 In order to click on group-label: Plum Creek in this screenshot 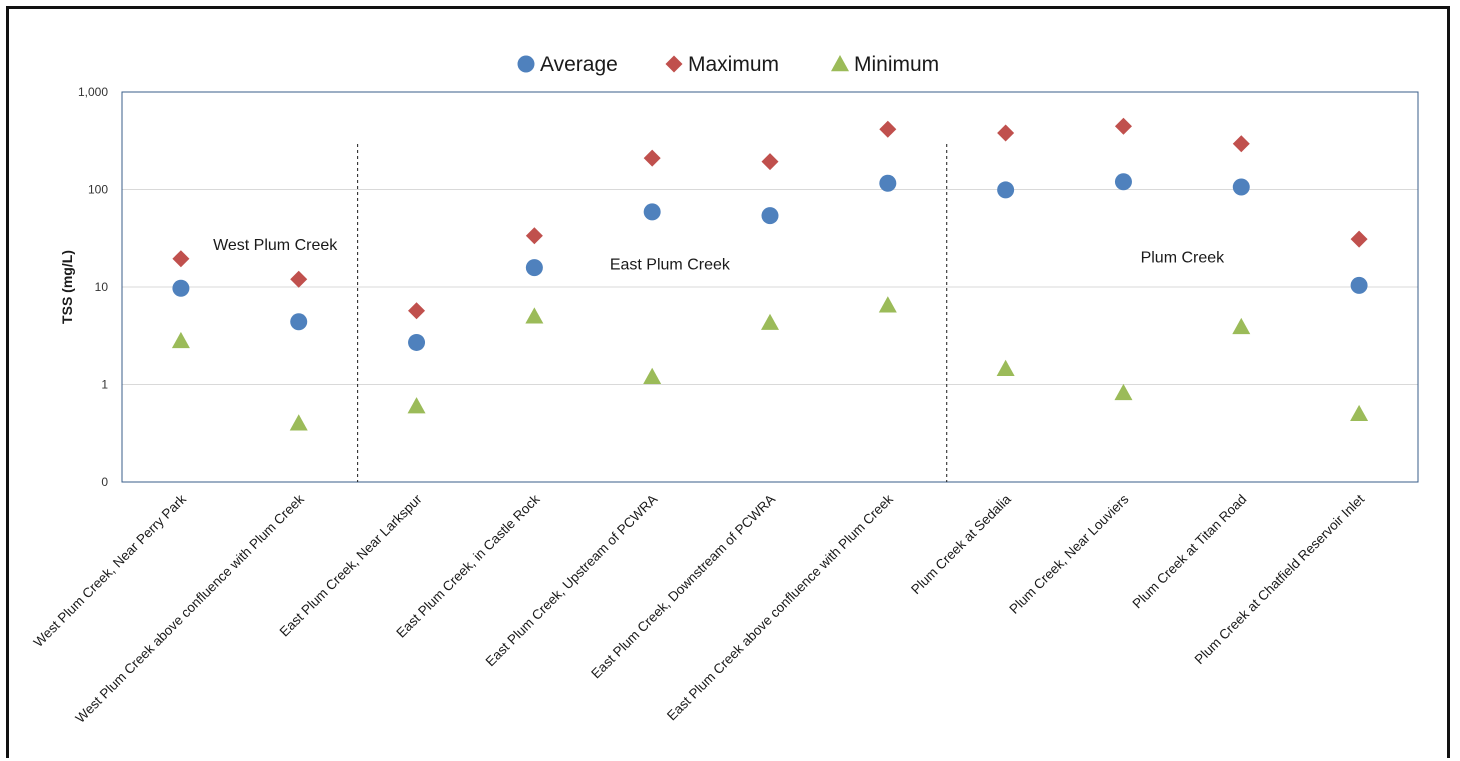, I will do `click(1183, 258)`.